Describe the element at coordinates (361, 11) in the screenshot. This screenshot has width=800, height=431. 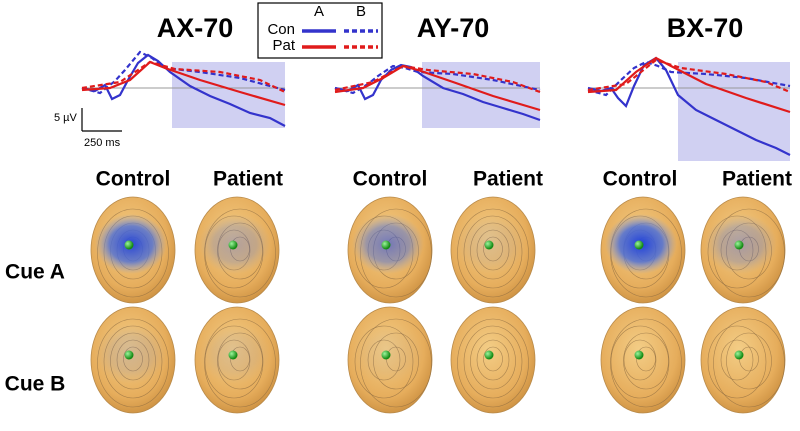
I see `legend-column: B` at that location.